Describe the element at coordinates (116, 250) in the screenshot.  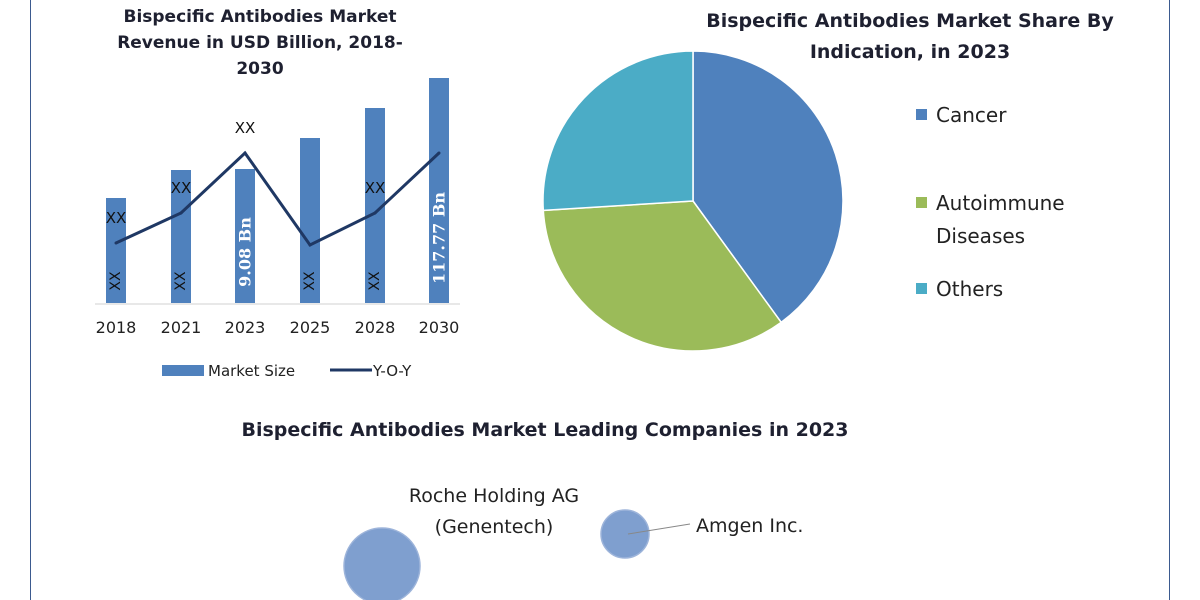
I see `bar-market-size-2018` at that location.